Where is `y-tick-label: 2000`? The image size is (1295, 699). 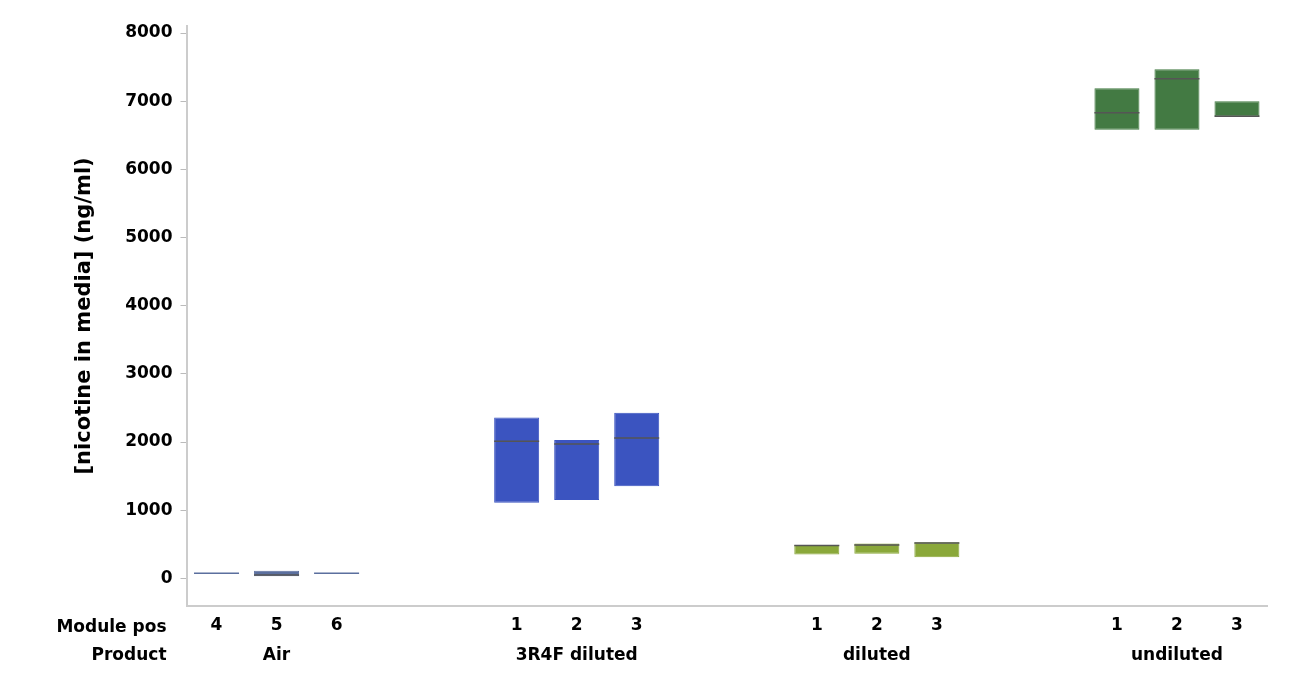
y-tick-label: 2000 is located at coordinates (149, 440).